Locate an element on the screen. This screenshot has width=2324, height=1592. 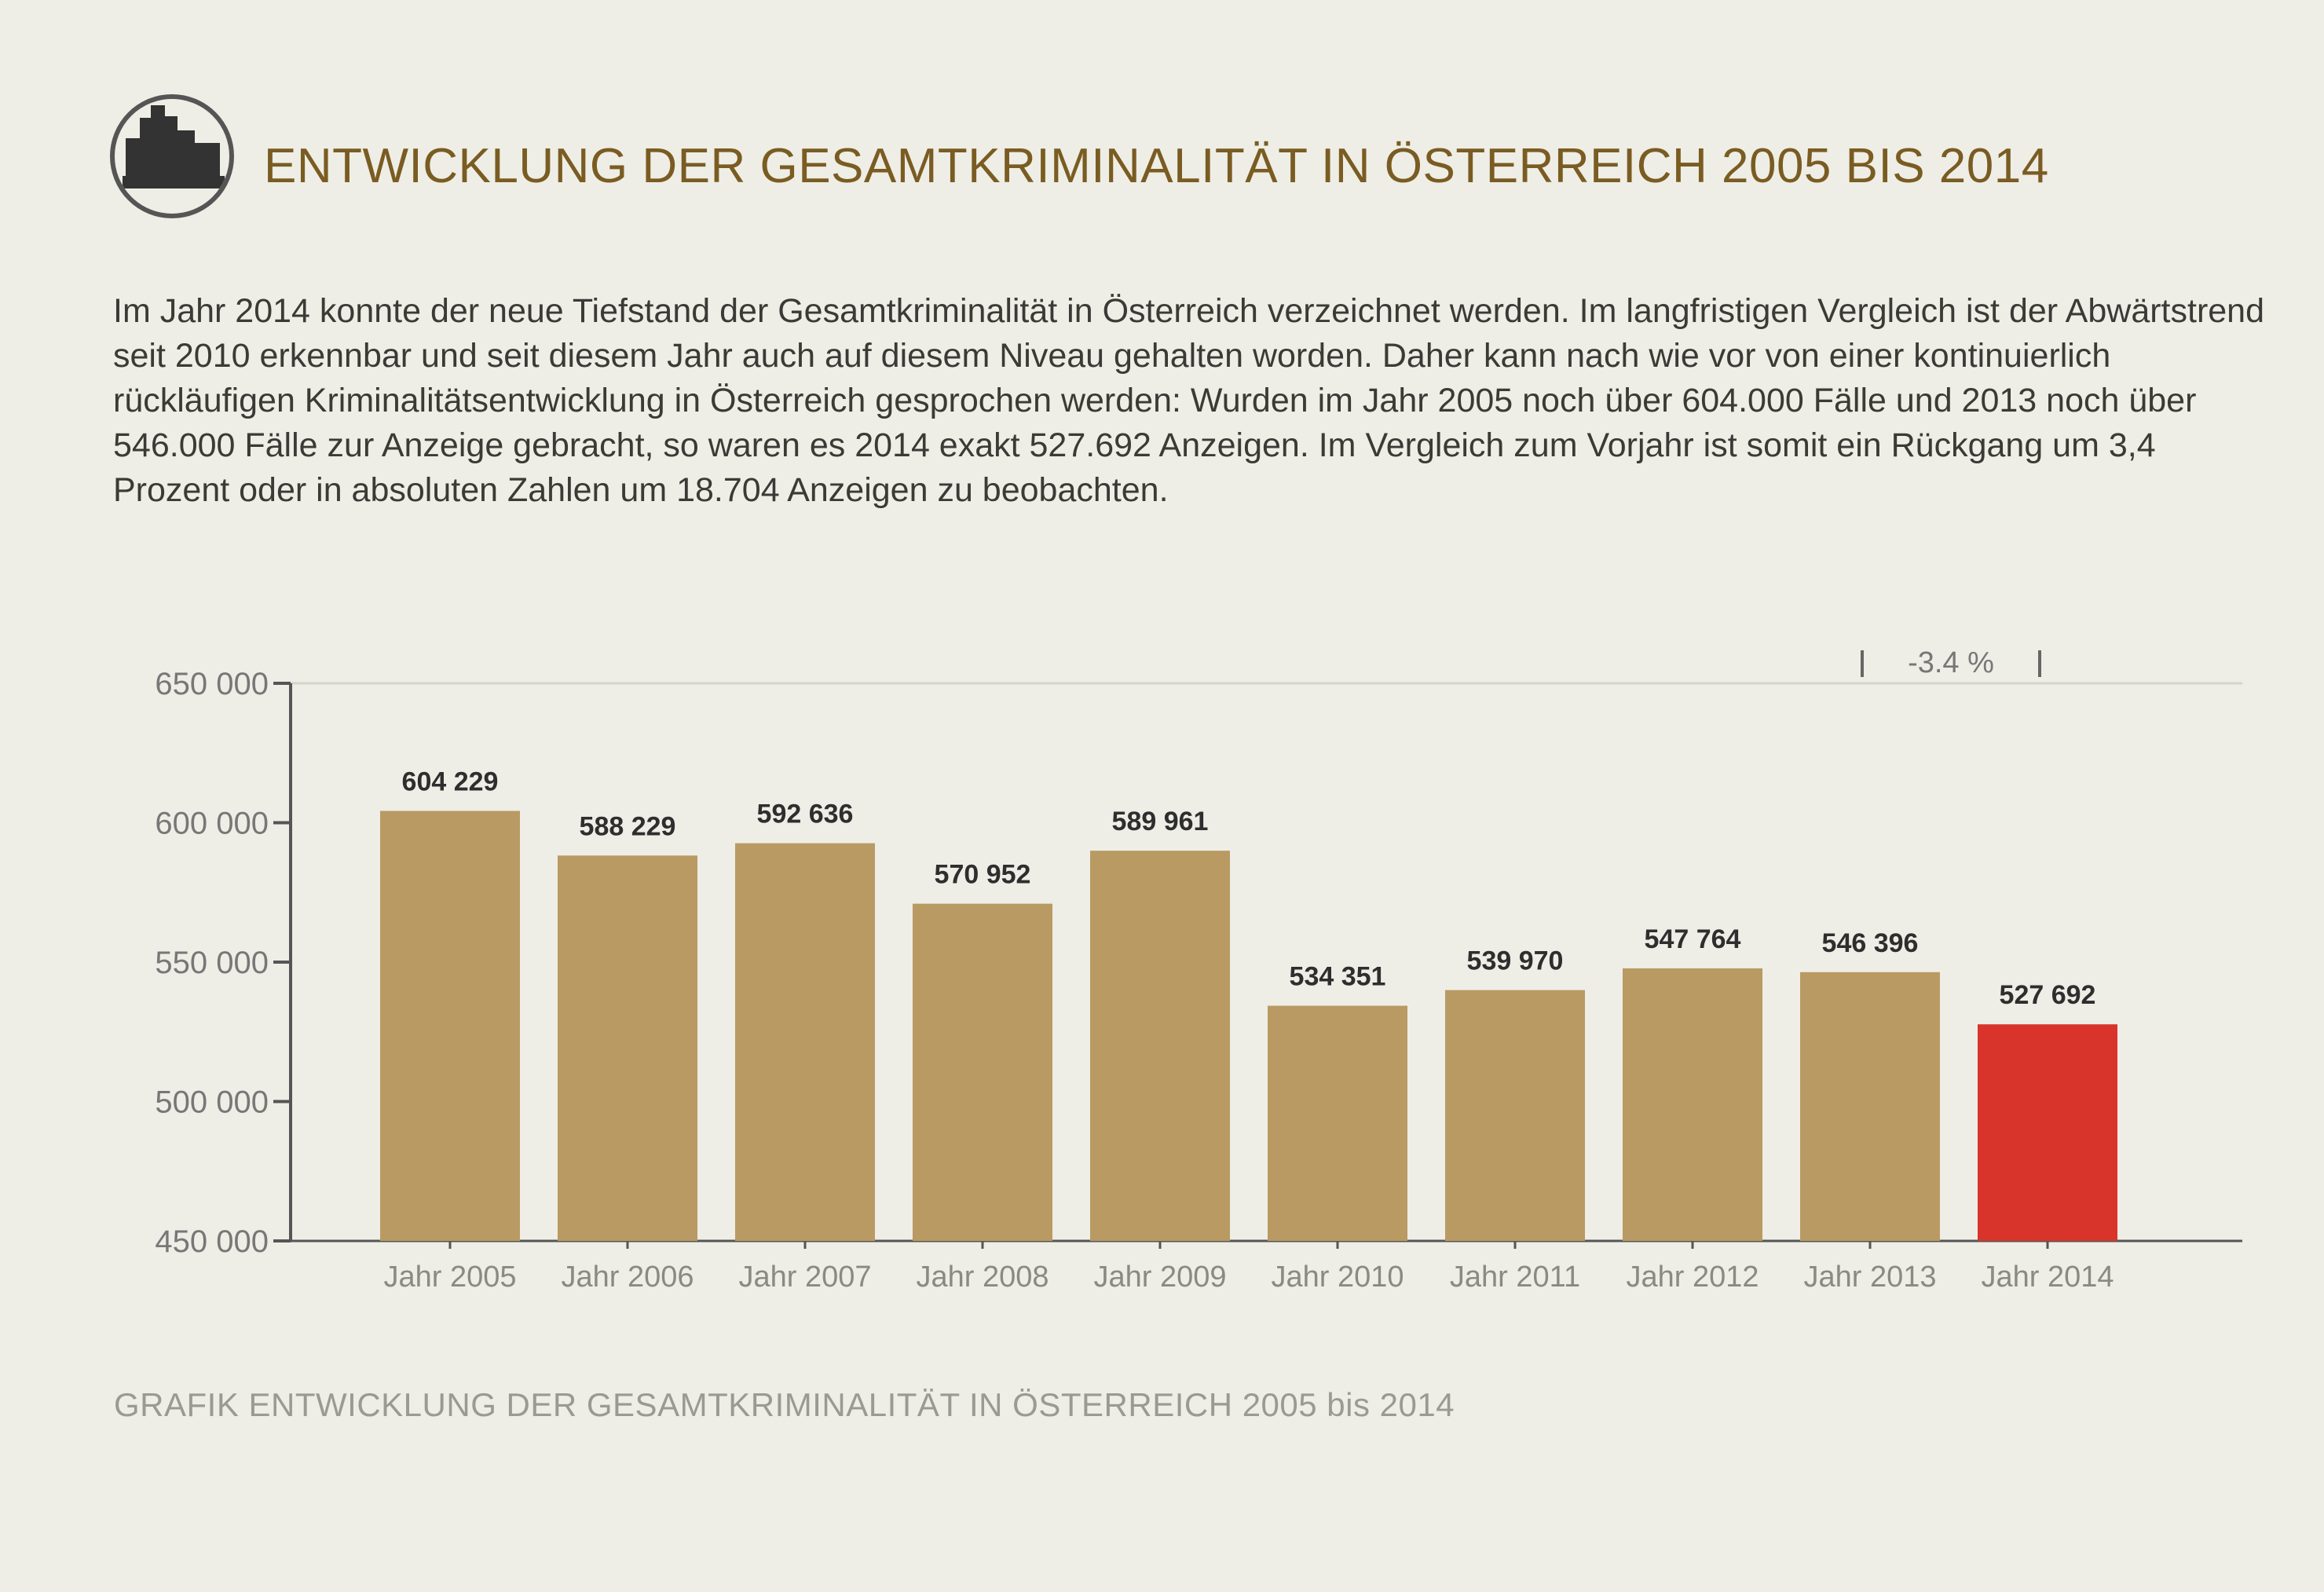
x-tick-label: Jahr 2006 is located at coordinates (627, 1277).